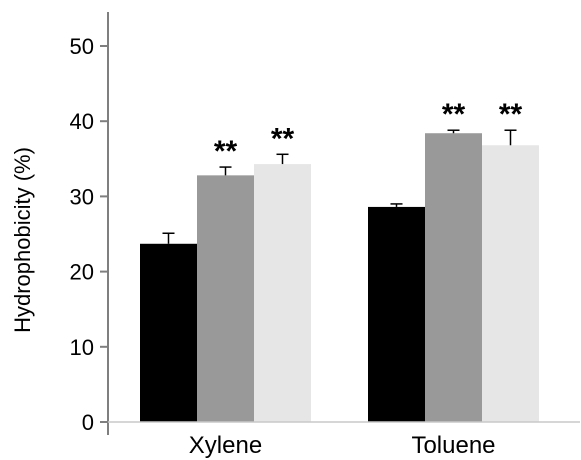 This screenshot has height=460, width=581. I want to click on y-tick-label: 0, so click(88, 422).